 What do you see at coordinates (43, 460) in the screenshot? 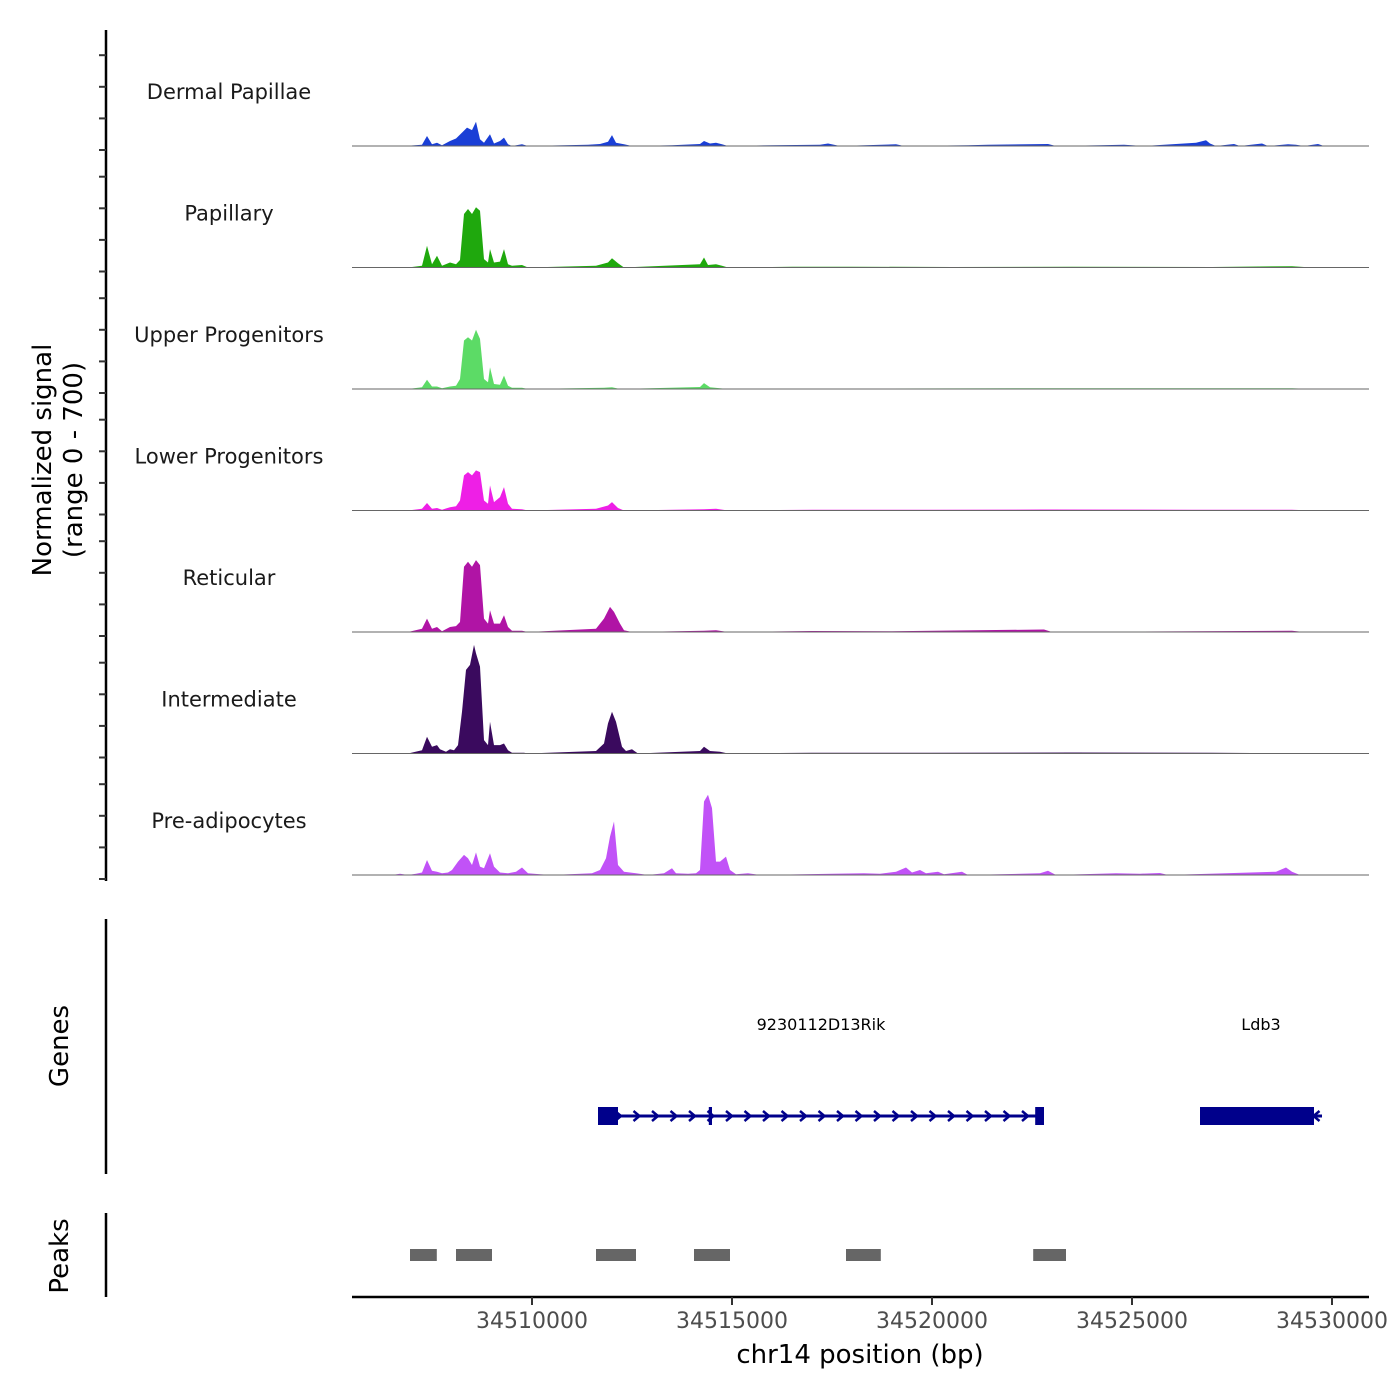
I see `y-axis-title-line1: Normalized signal` at bounding box center [43, 460].